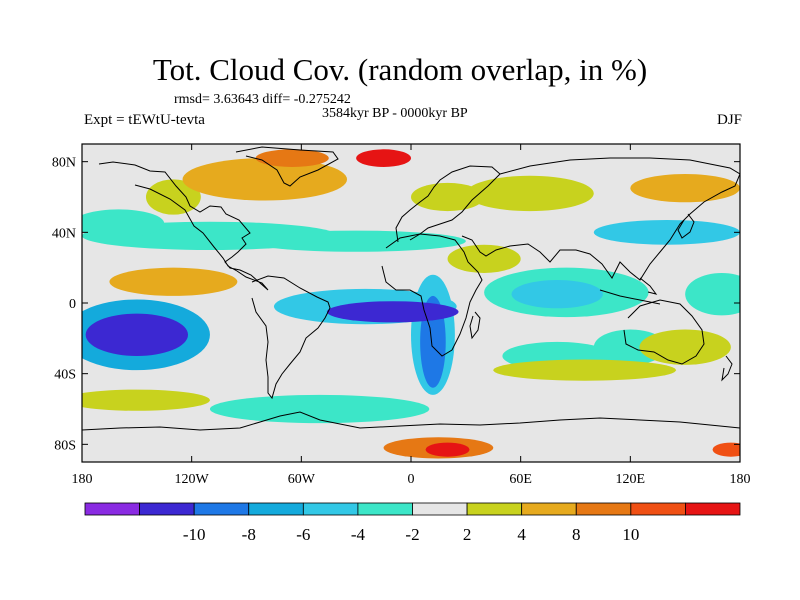 Image resolution: width=800 pixels, height=600 pixels. Describe the element at coordinates (192, 479) in the screenshot. I see `lon-tick-label: 120W` at that location.